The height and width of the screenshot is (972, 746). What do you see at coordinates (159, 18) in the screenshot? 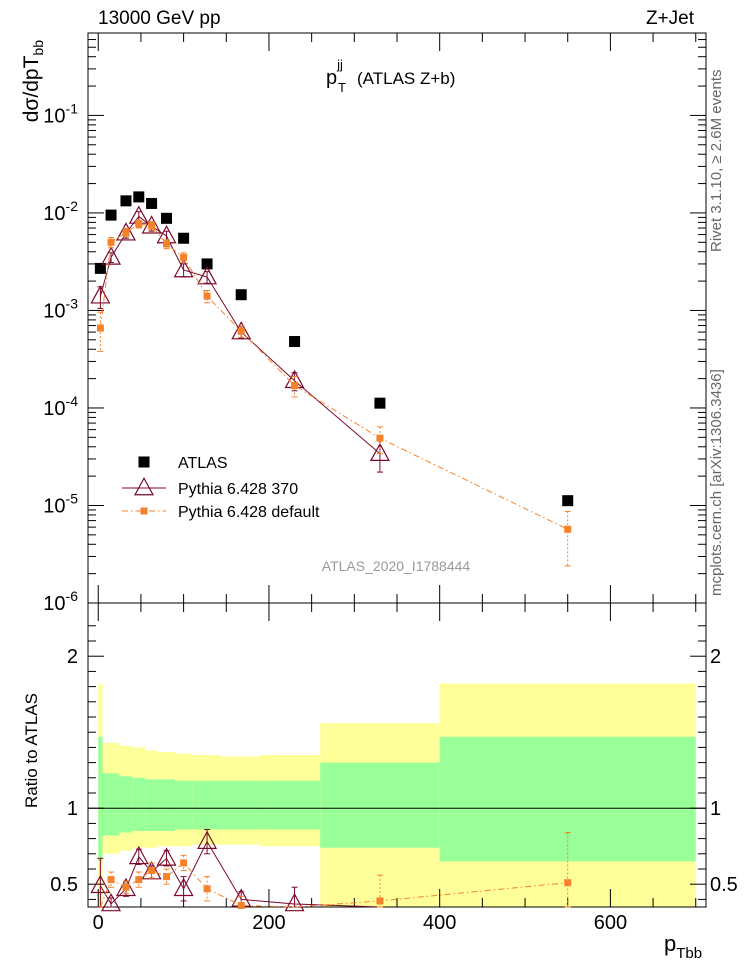
I see `header-left-label: 13000 GeV pp` at bounding box center [159, 18].